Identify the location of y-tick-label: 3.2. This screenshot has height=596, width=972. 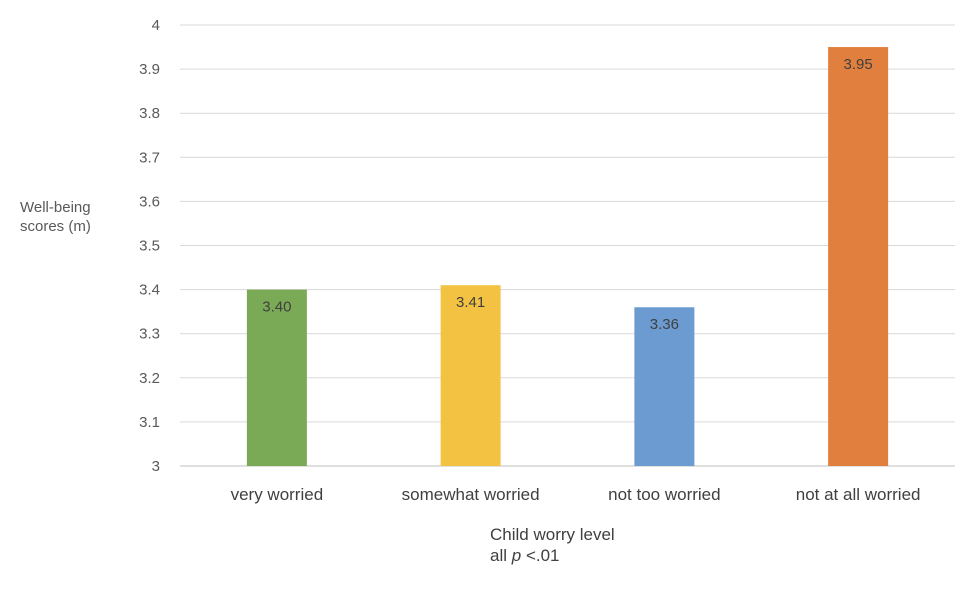
(149, 378).